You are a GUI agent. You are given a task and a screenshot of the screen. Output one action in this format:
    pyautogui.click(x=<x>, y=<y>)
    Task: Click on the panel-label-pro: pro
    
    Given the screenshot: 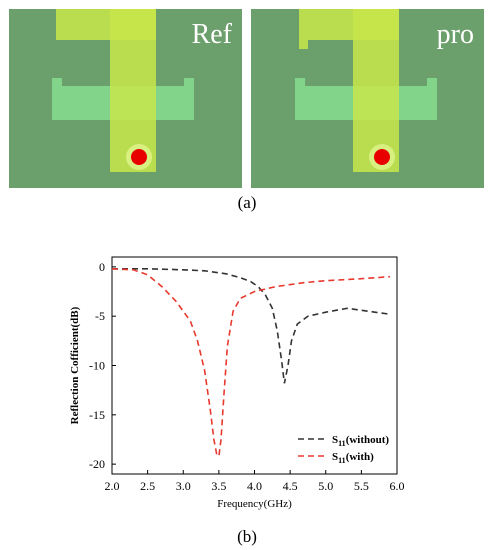 What is the action you would take?
    pyautogui.click(x=455, y=34)
    